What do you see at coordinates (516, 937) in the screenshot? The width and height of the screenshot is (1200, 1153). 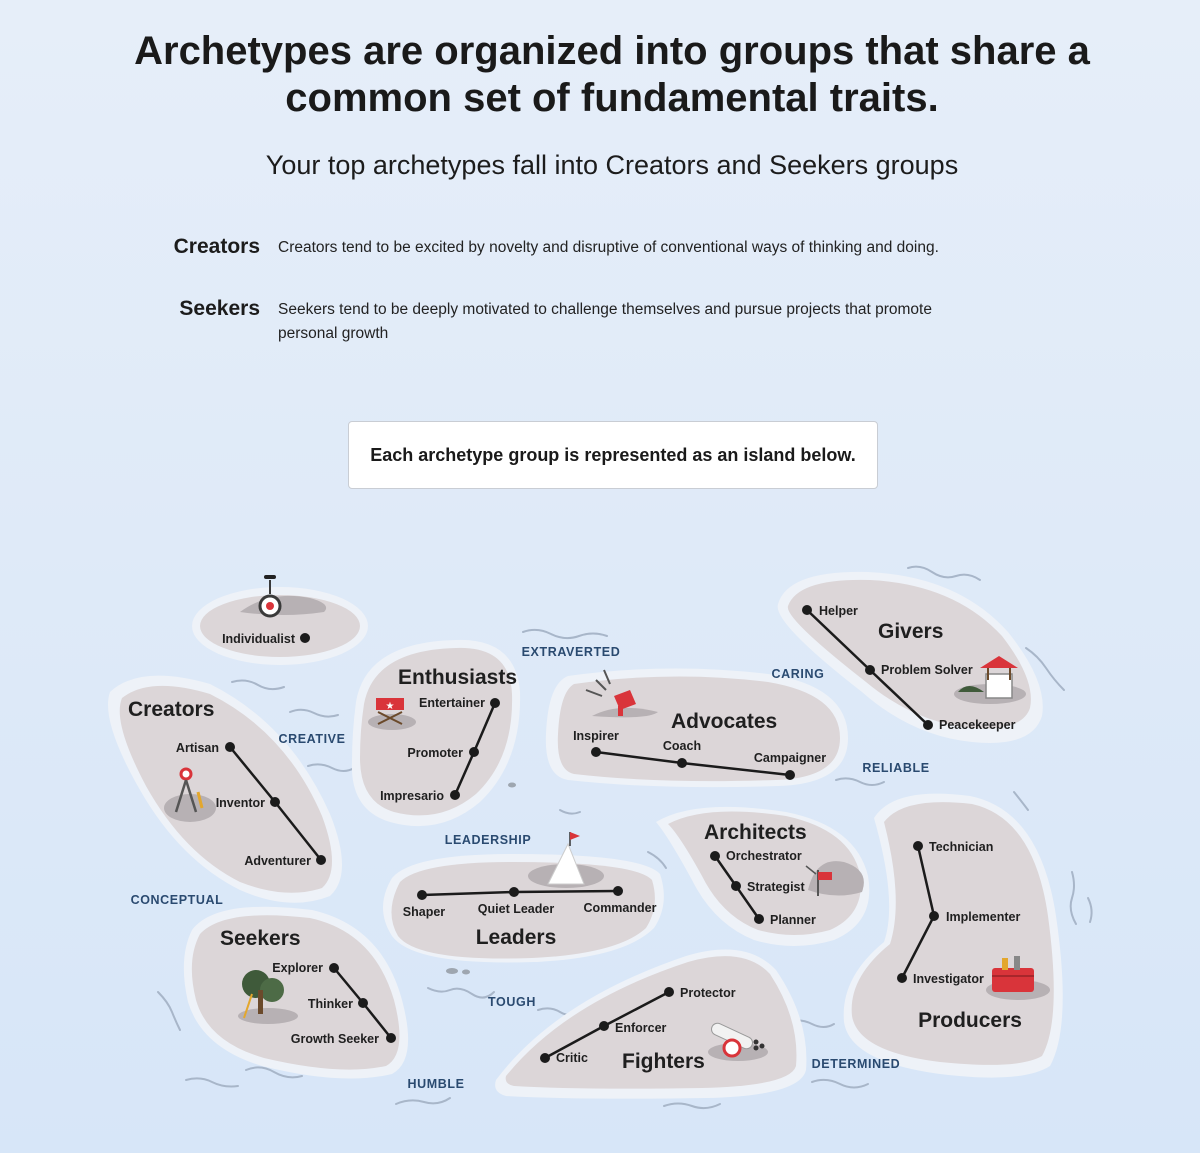 I see `island-title: Leaders` at bounding box center [516, 937].